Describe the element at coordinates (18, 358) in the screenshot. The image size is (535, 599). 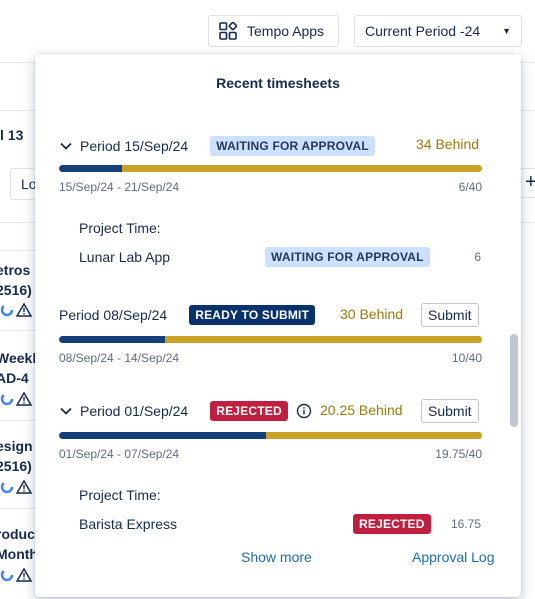
I see `bg-card-title: Weekl` at that location.